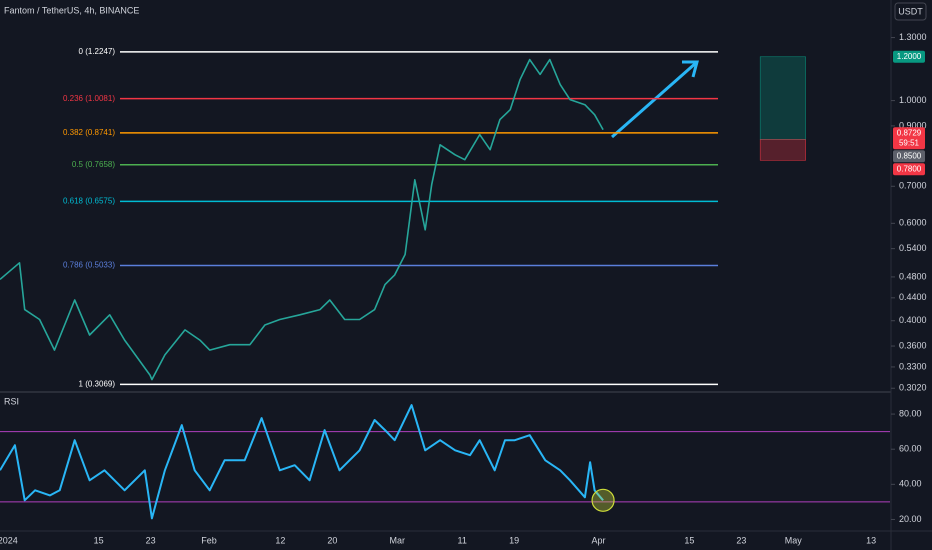 This screenshot has height=550, width=932. Describe the element at coordinates (913, 366) in the screenshot. I see `y-tick-label: 0.3300` at that location.